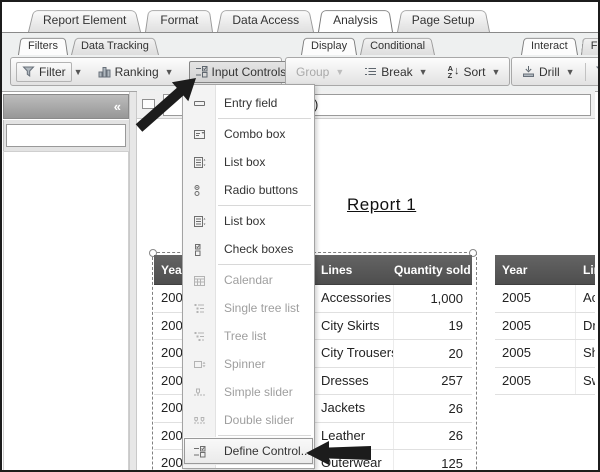 The width and height of the screenshot is (600, 472). What do you see at coordinates (165, 60) in the screenshot?
I see `ribbon-group-filters: Filters Data Tracking Filter ▼ Ranking` at bounding box center [165, 60].